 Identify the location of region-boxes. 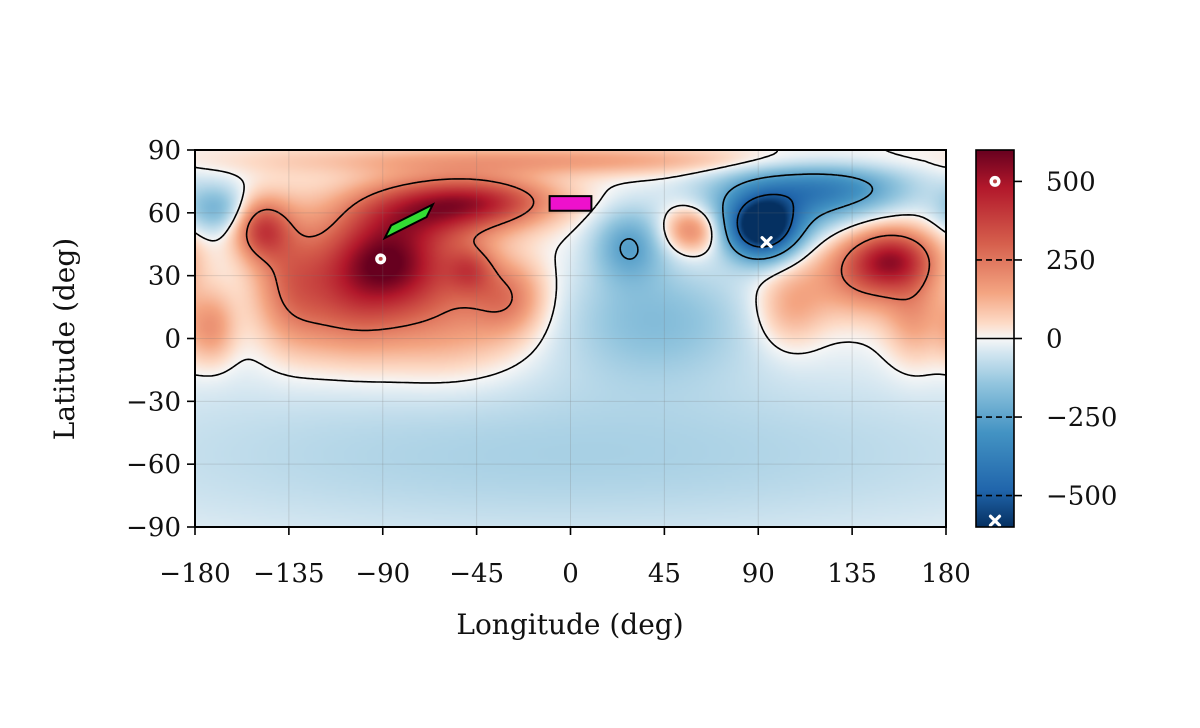
(487, 218).